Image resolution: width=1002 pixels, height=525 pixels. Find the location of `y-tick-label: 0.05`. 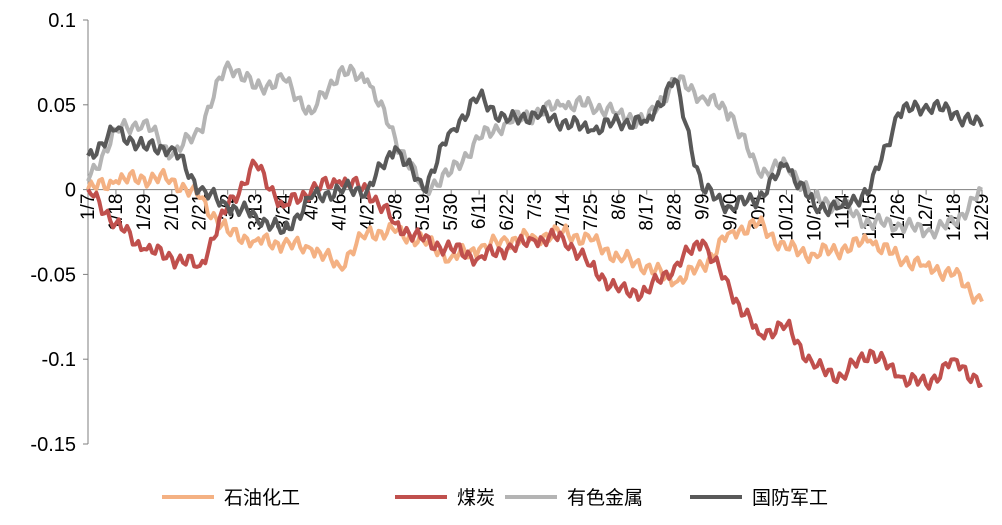

y-tick-label: 0.05 is located at coordinates (56, 106).